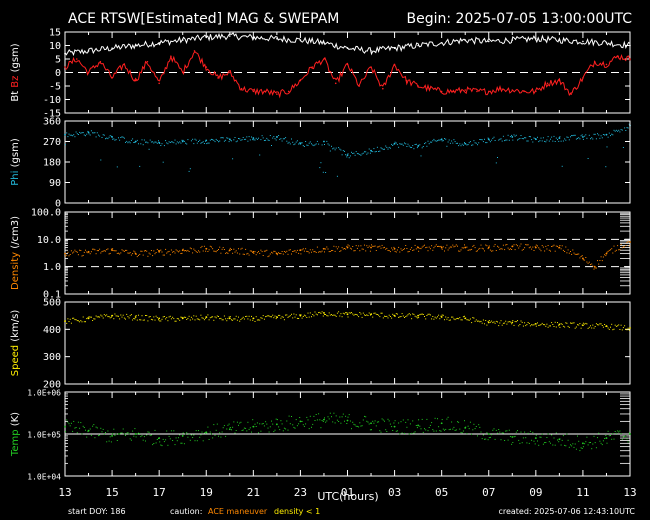 Image resolution: width=650 pixels, height=520 pixels. What do you see at coordinates (441, 492) in the screenshot?
I see `x-tick-label: 05` at bounding box center [441, 492].